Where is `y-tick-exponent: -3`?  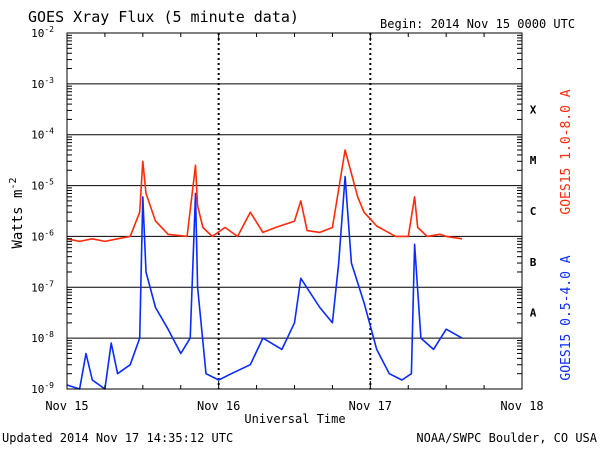
y-tick-exponent: -3 is located at coordinates (49, 80).